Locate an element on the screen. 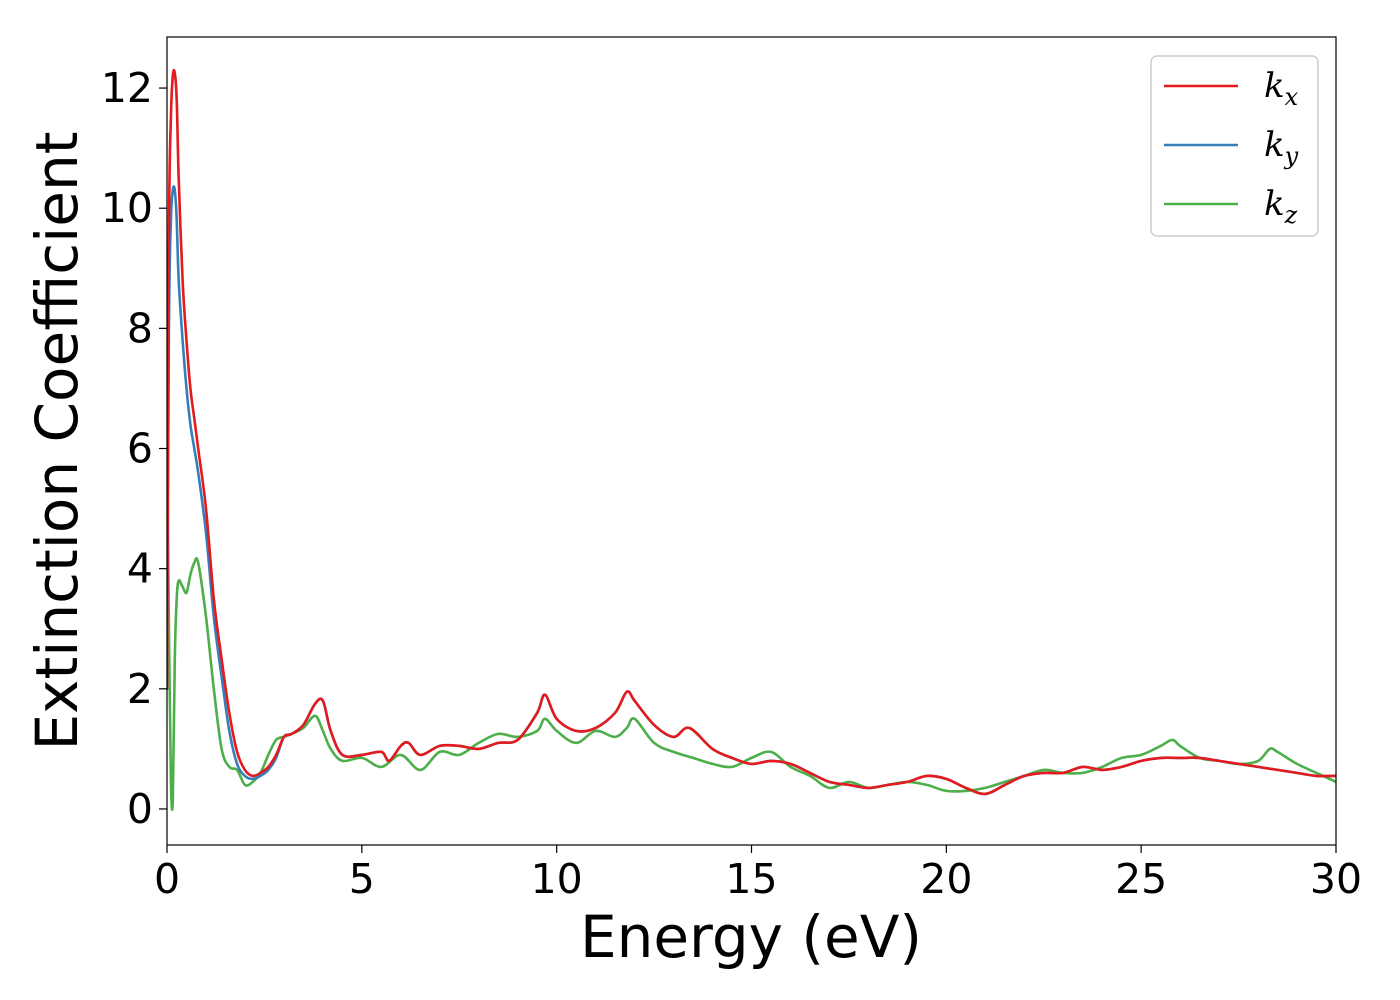 The width and height of the screenshot is (1400, 1000). legend-label-ky: ky is located at coordinates (1281, 147).